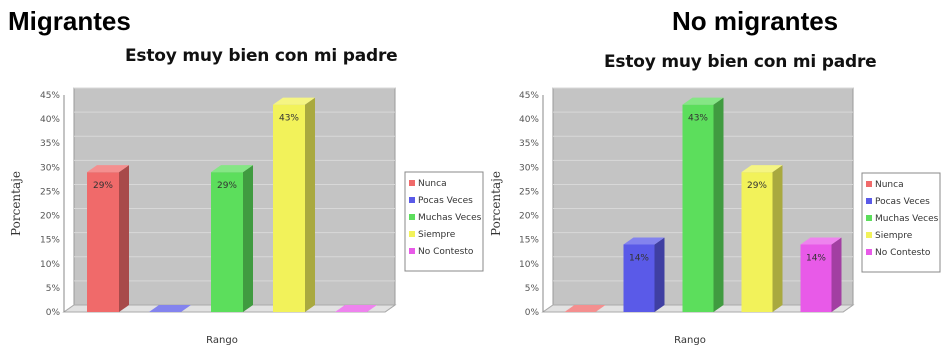  I want to click on chart-title-right: Estoy muy bien con mi padre, so click(740, 62).